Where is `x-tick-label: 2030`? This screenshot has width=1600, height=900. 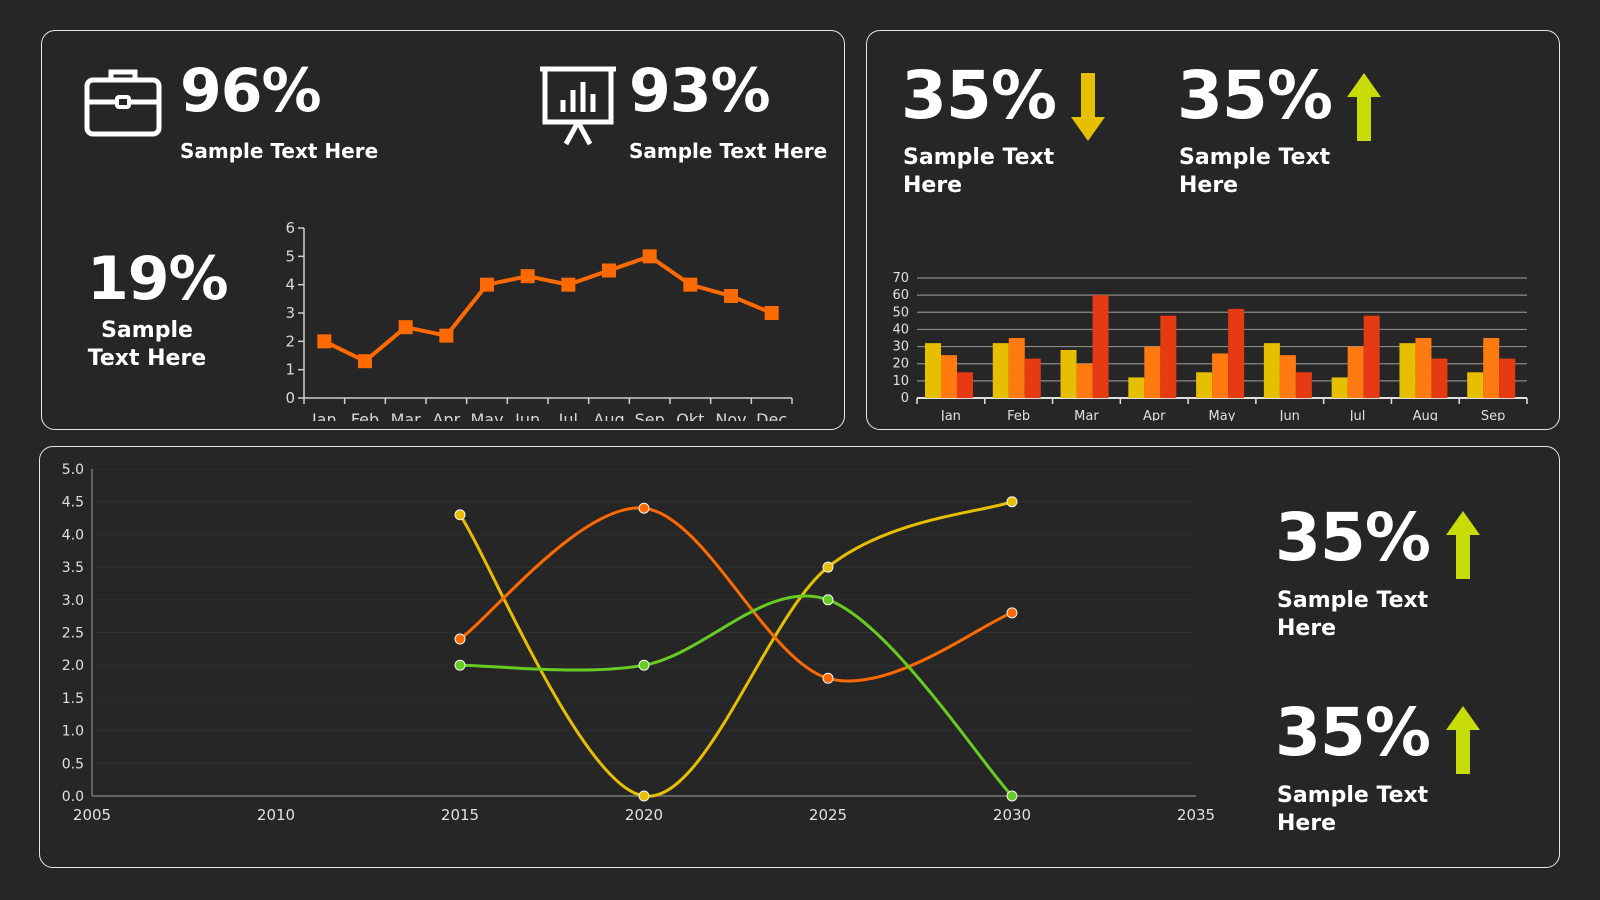 x-tick-label: 2030 is located at coordinates (1012, 815).